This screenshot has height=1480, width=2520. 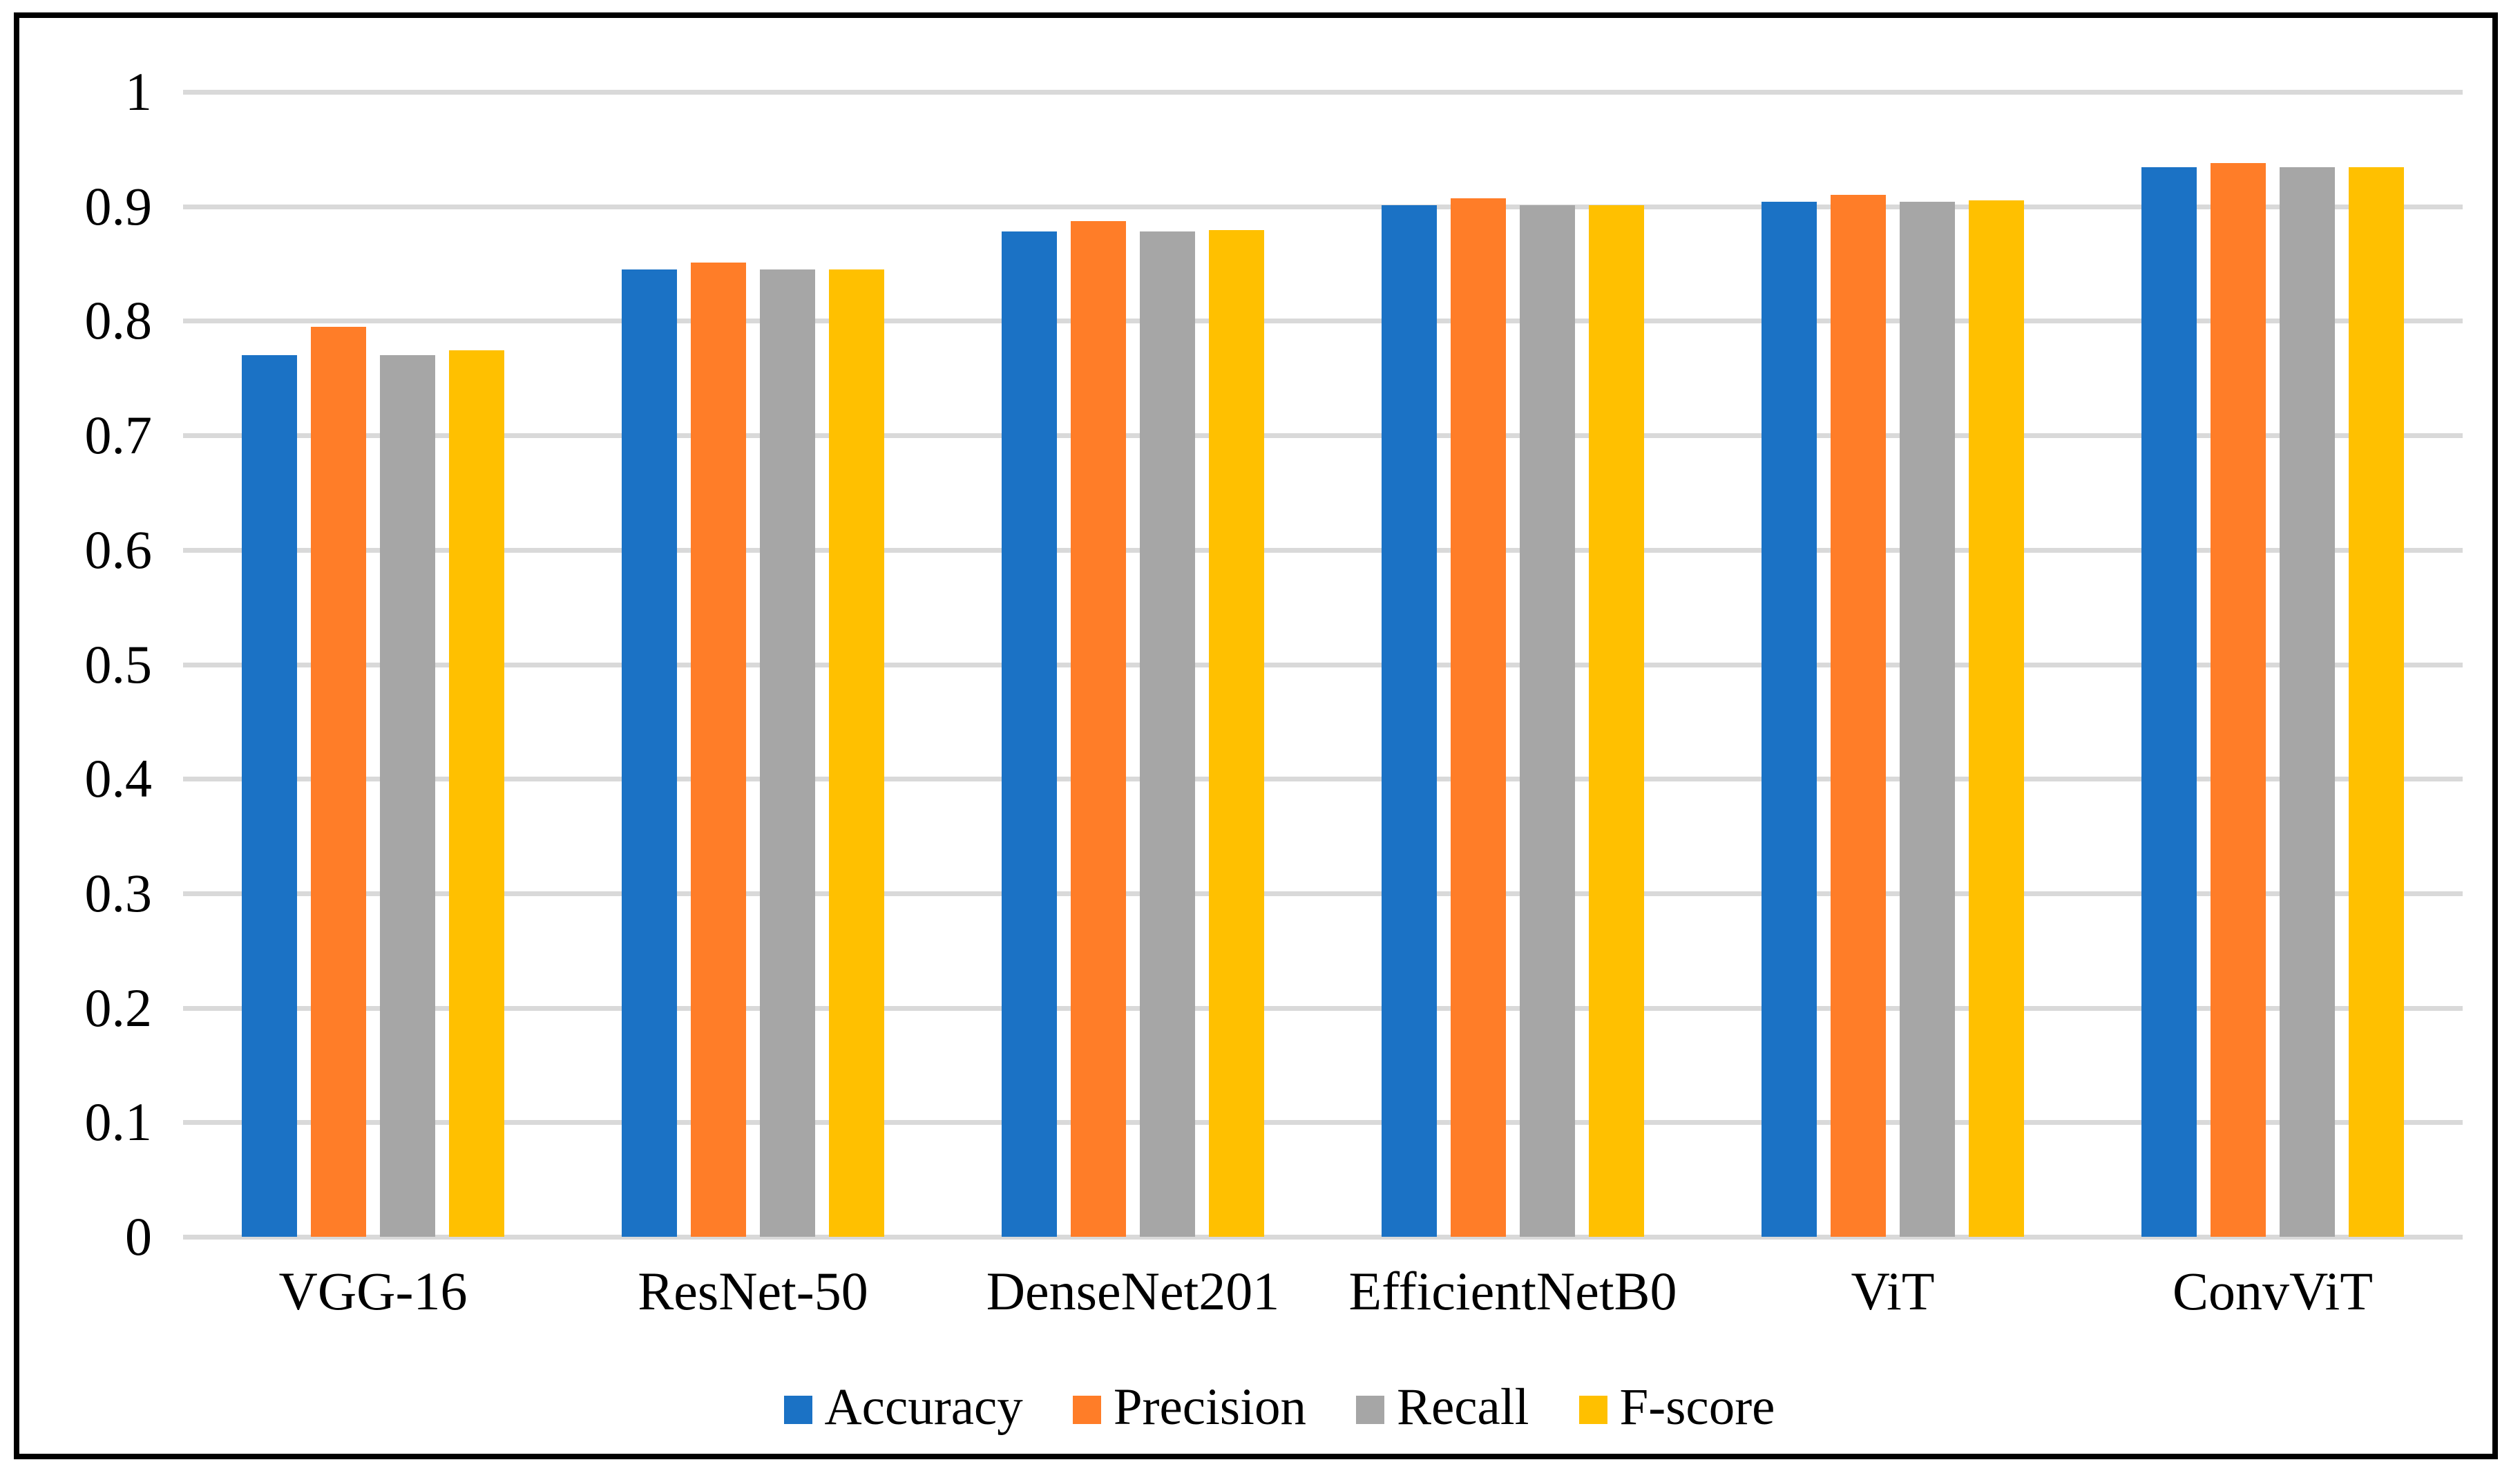 I want to click on legend-marker-Precision-icon, so click(x=1086, y=1409).